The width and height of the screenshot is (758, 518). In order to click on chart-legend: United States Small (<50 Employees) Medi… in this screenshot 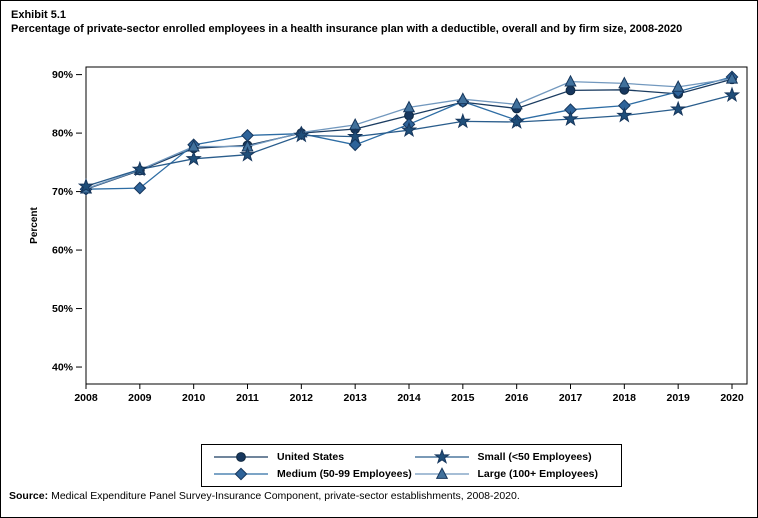, I will do `click(411, 465)`.